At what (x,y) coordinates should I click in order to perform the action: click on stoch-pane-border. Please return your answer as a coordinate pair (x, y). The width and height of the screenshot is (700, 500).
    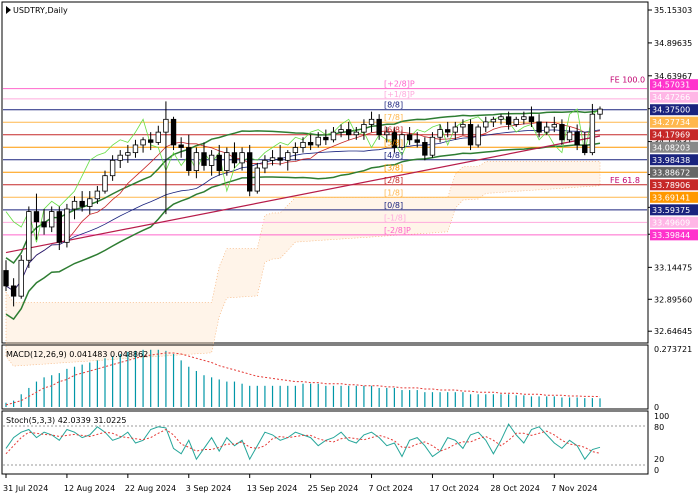
    Looking at the image, I should click on (325, 442).